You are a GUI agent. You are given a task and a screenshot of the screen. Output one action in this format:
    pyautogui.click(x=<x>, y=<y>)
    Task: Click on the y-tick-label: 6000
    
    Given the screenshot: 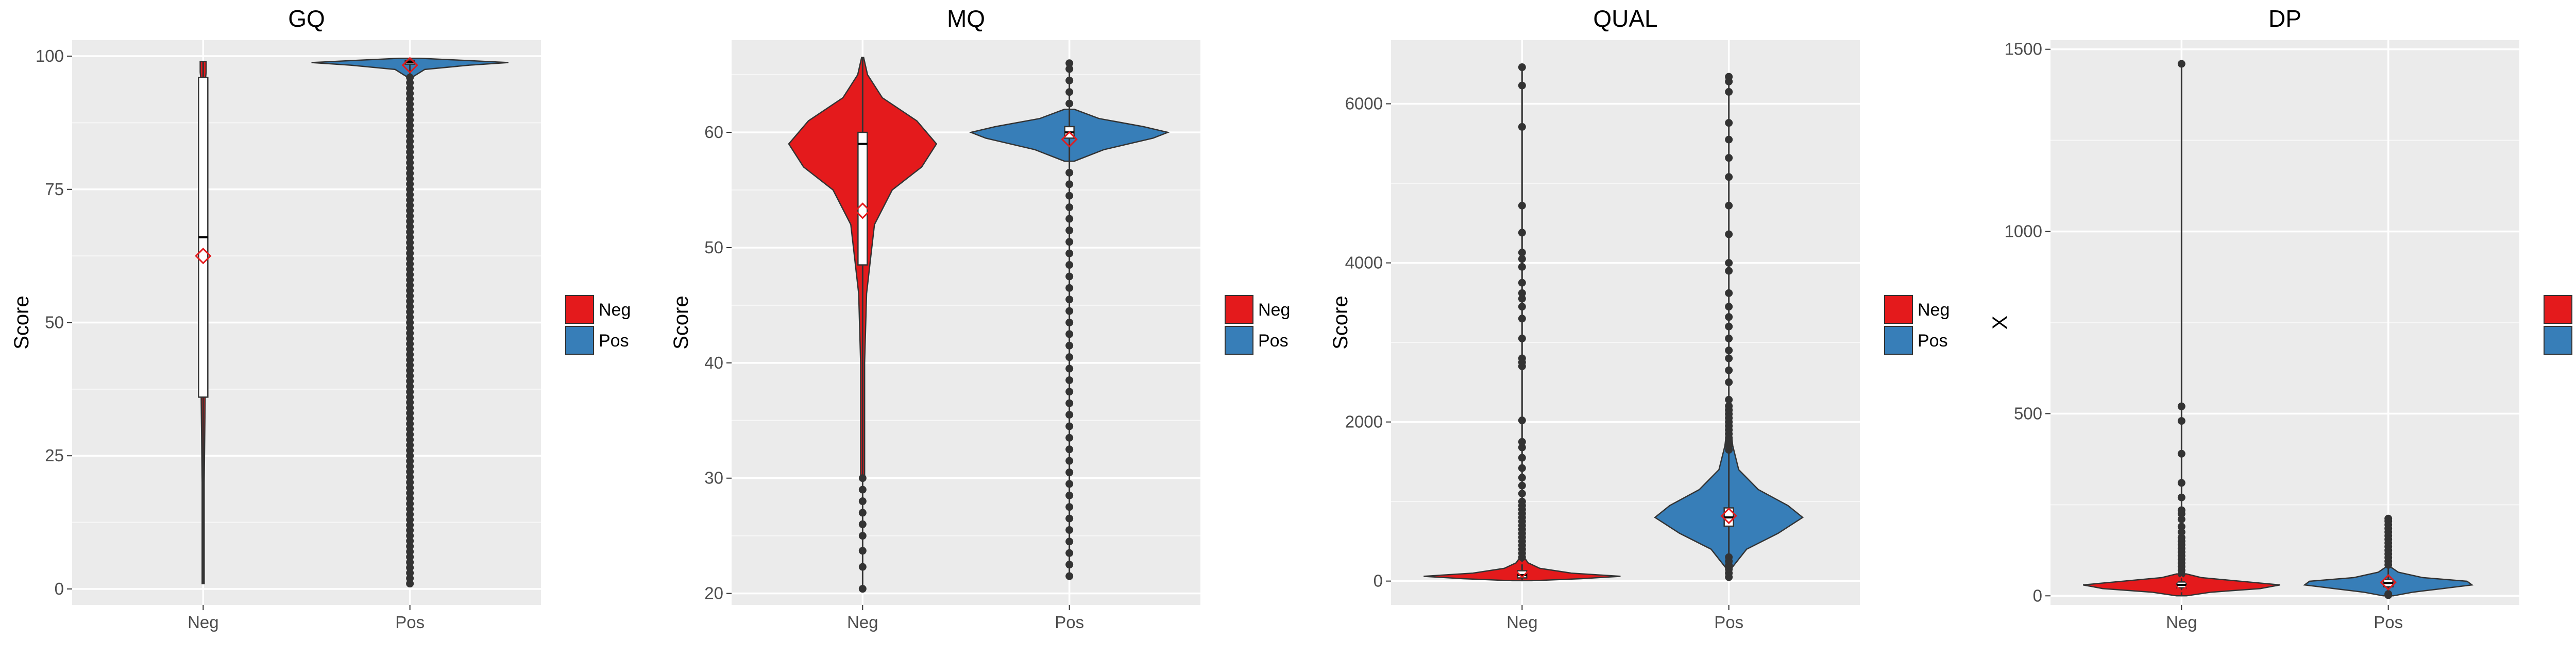 What is the action you would take?
    pyautogui.click(x=1364, y=104)
    